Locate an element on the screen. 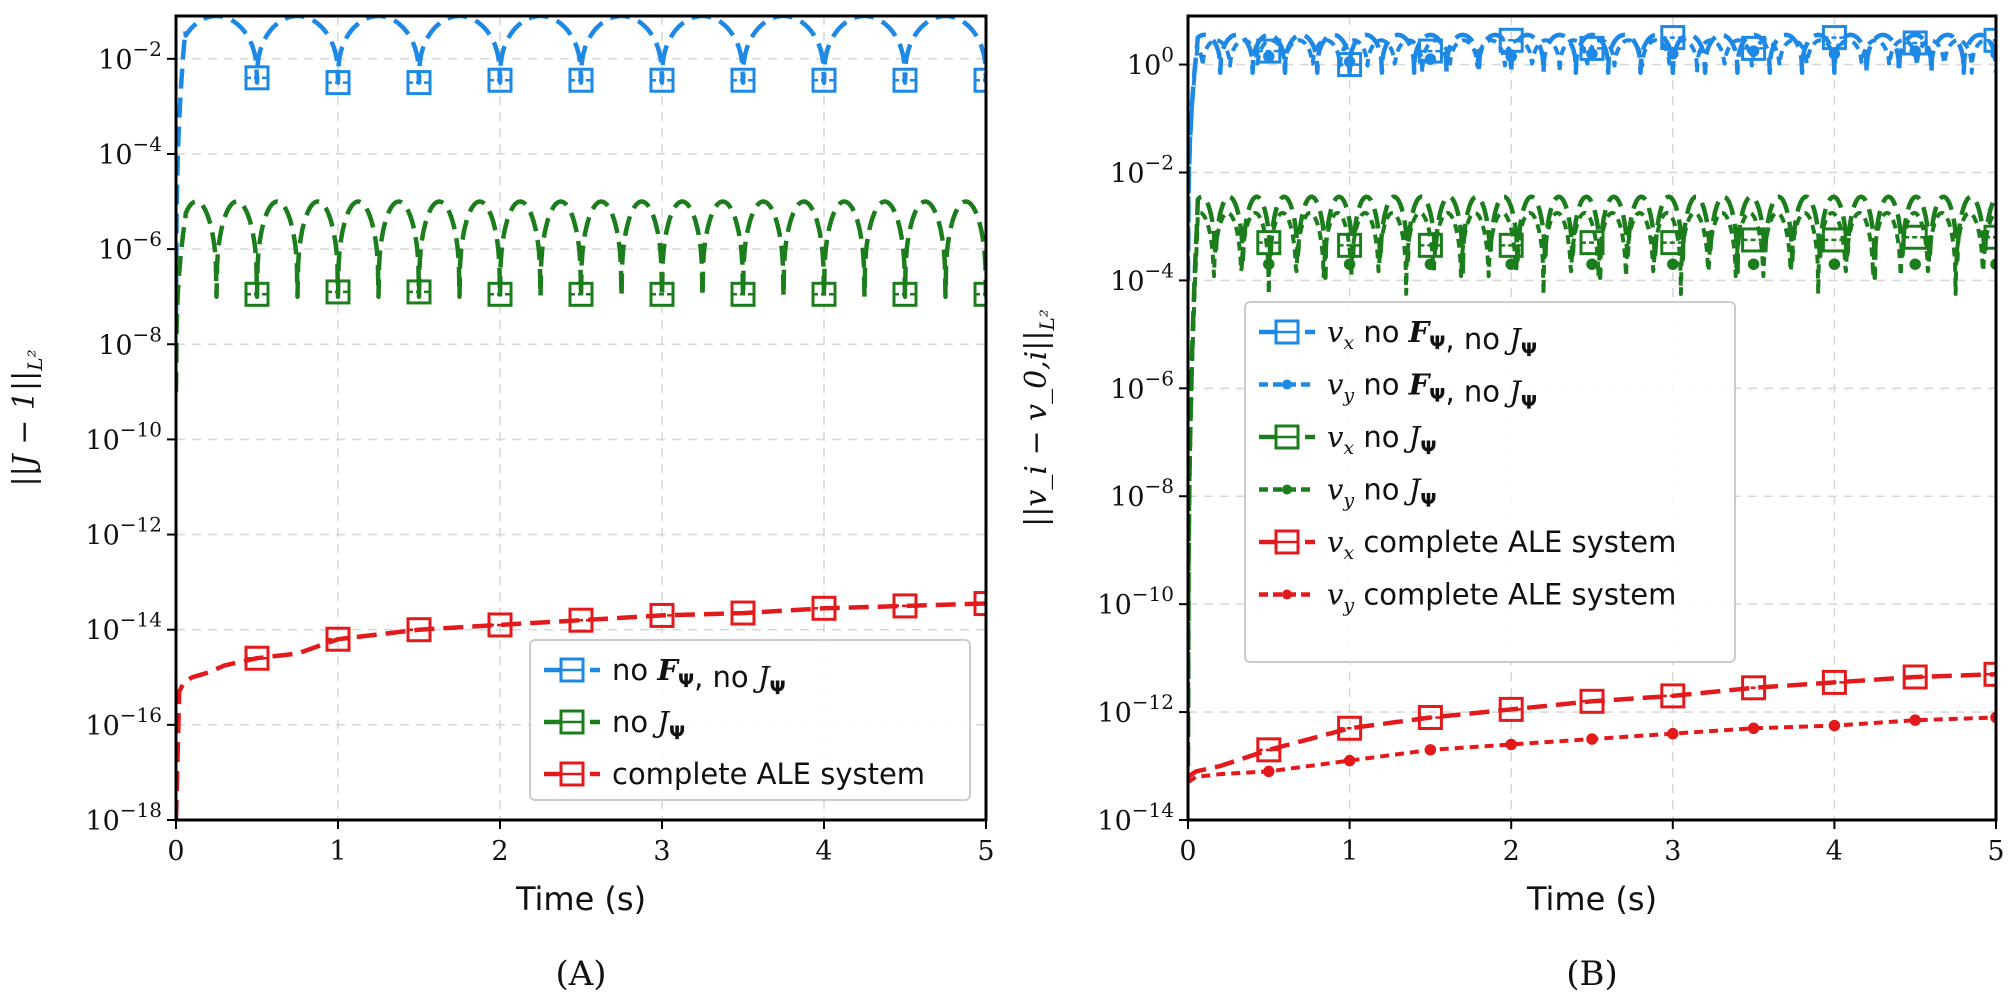  legend-entry: vx complete ALE system is located at coordinates (1467, 544).